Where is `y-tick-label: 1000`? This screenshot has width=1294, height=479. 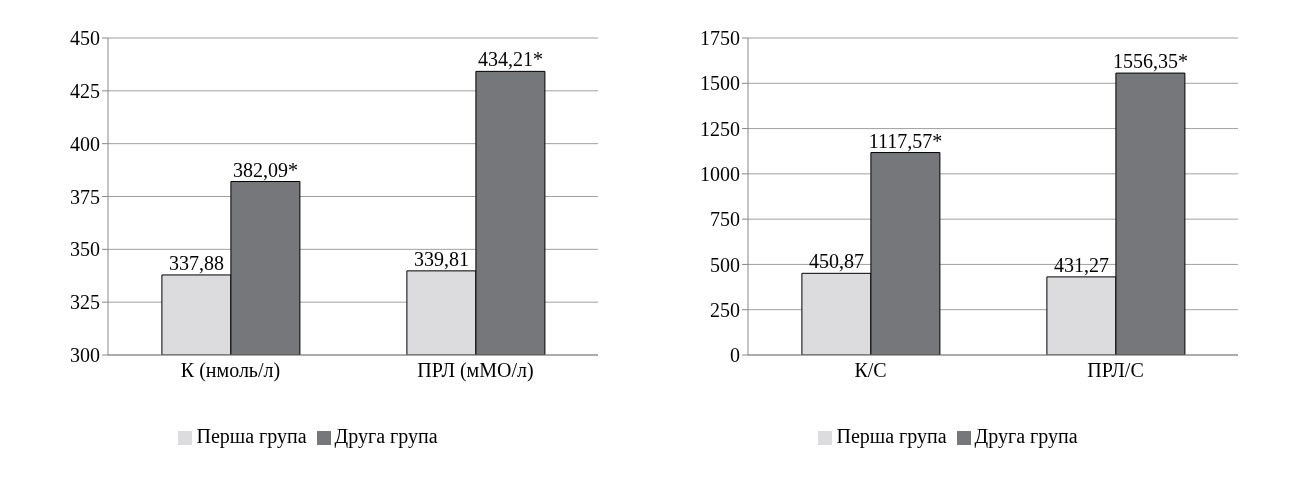 y-tick-label: 1000 is located at coordinates (720, 173).